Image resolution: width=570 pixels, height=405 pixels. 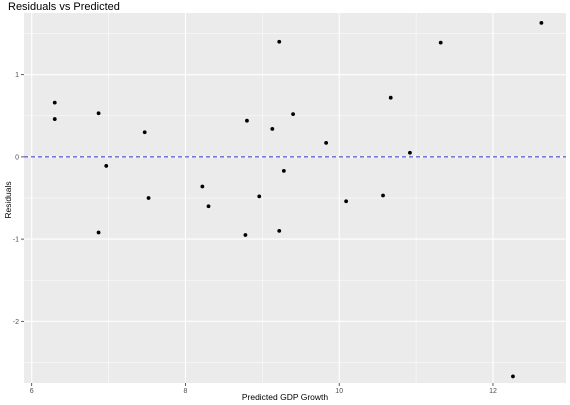 I want to click on x-tick-label: 10, so click(x=339, y=391).